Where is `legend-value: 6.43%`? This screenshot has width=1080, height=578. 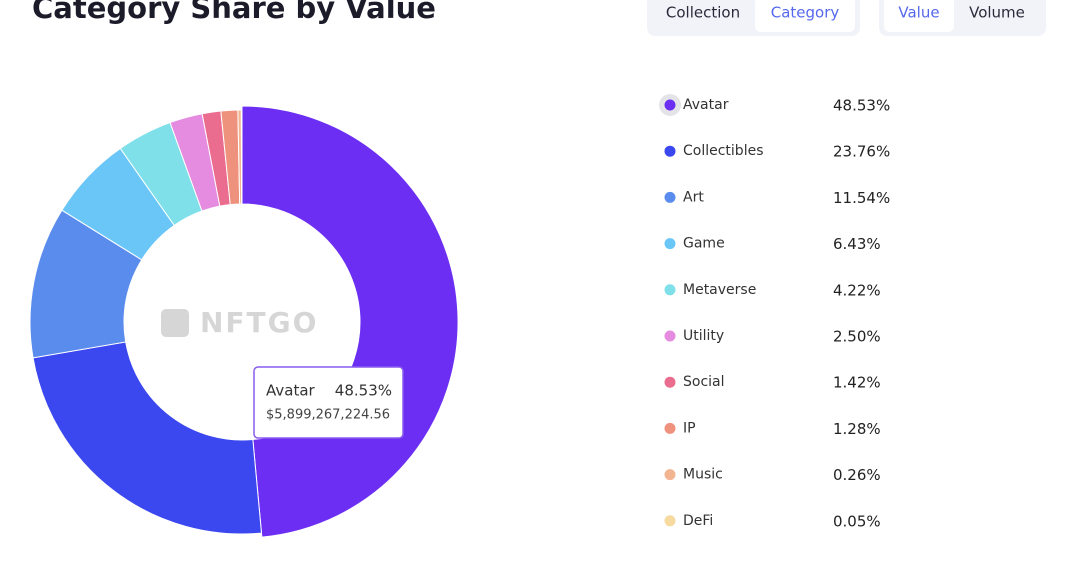 legend-value: 6.43% is located at coordinates (857, 244).